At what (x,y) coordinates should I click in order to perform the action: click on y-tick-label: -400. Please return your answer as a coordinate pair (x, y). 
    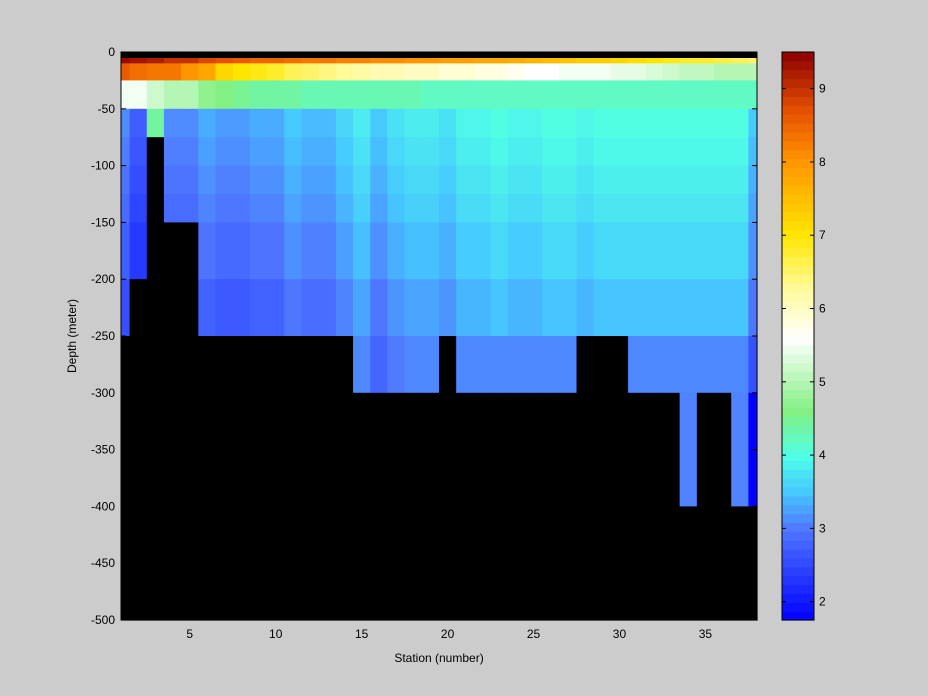
    Looking at the image, I should click on (103, 506).